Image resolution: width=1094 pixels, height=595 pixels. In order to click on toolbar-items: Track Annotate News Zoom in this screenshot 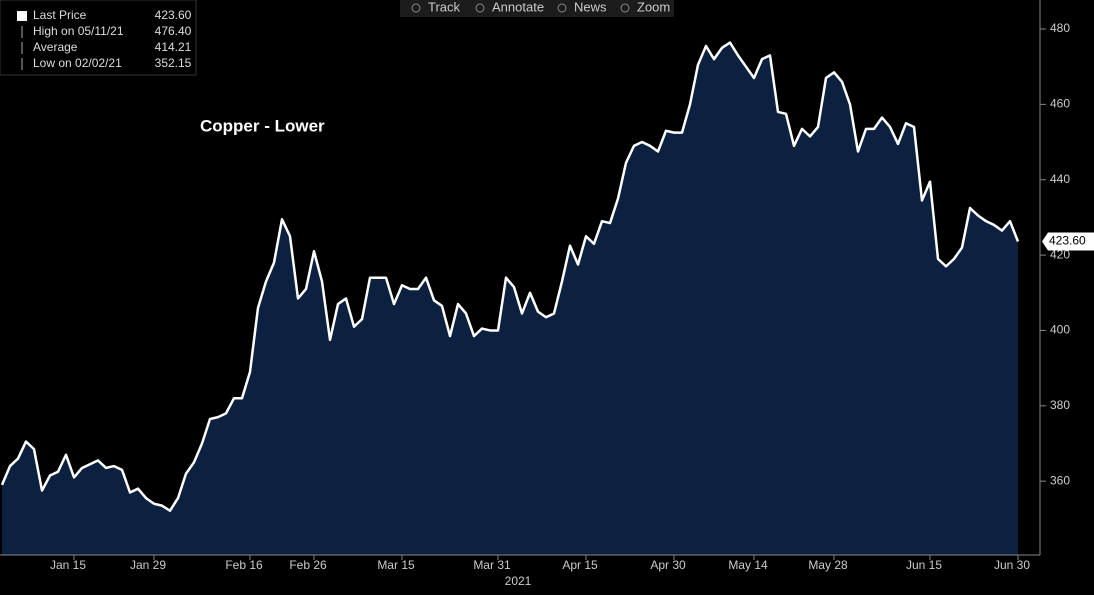, I will do `click(540, 7)`.